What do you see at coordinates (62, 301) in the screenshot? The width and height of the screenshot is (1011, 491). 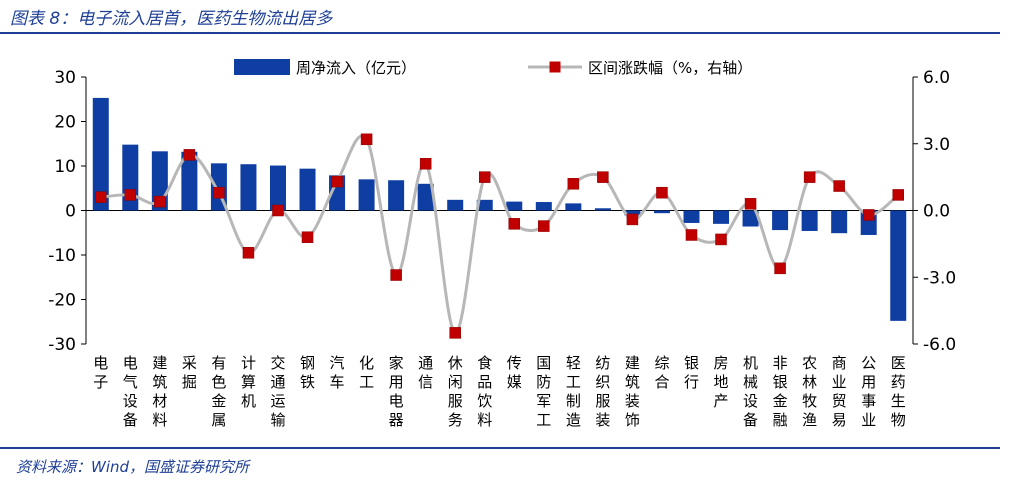 I see `left-tick-label: -20` at bounding box center [62, 301].